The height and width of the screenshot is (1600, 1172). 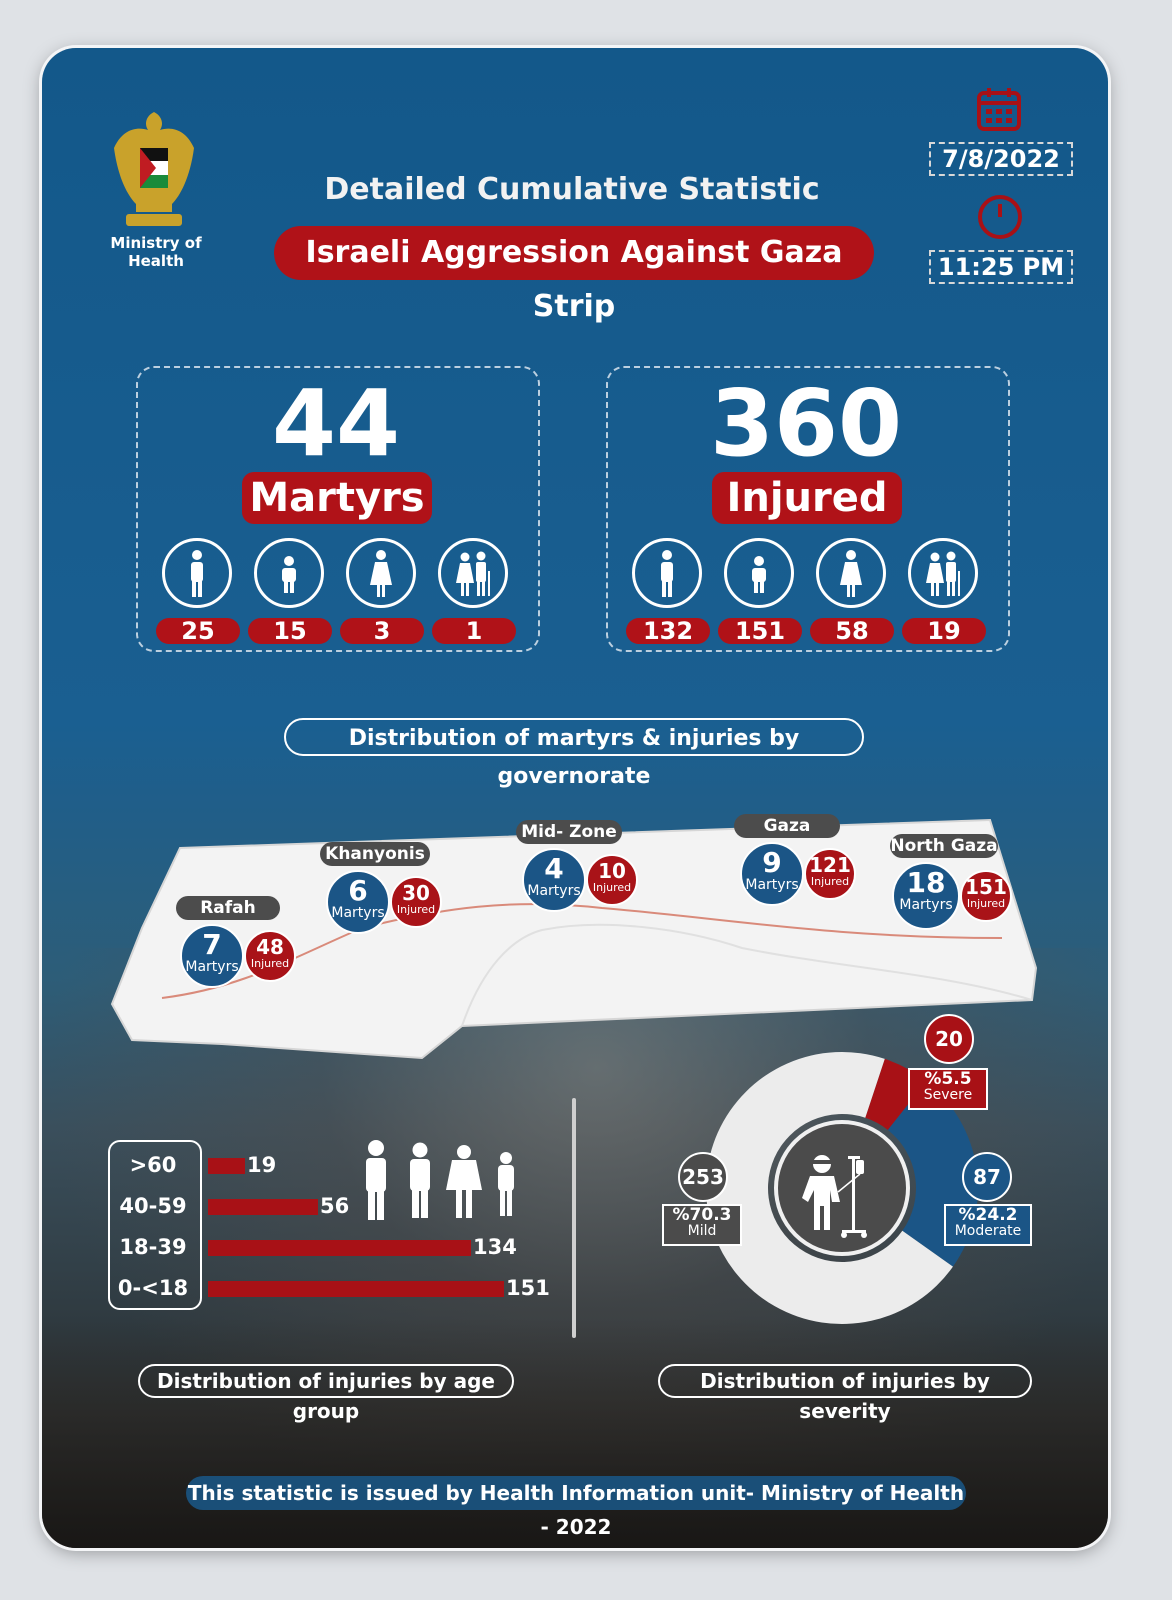 I want to click on gov-martyrs-gaza: 9 Martyrs, so click(x=772, y=874).